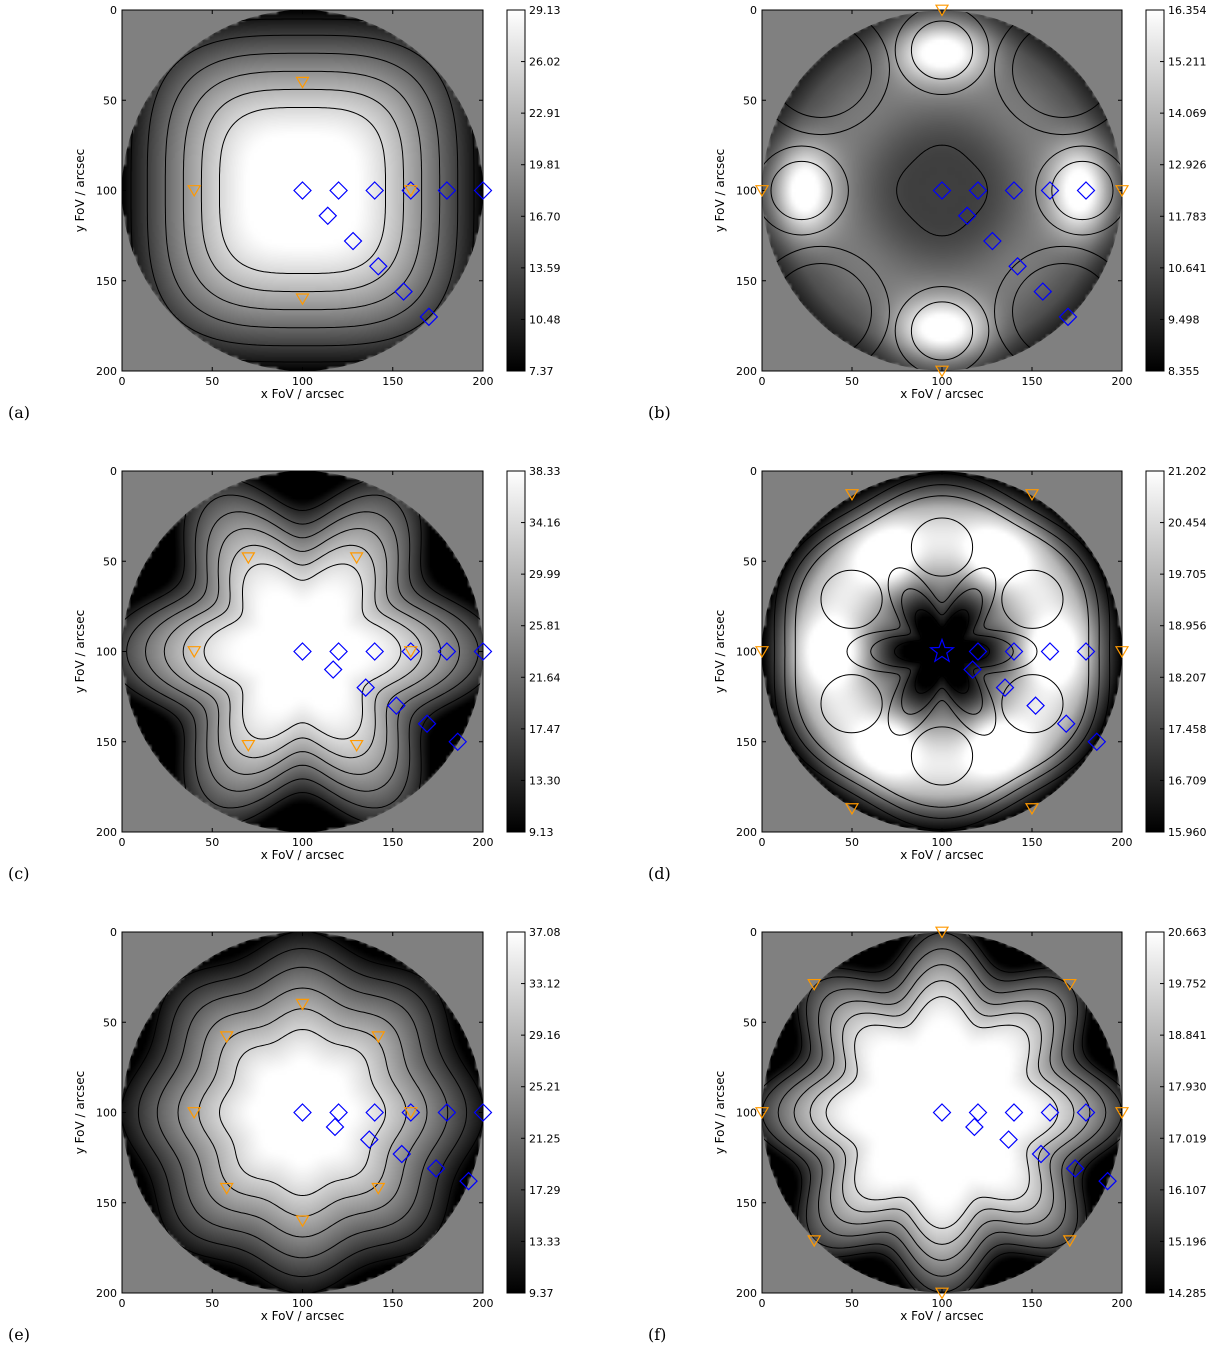  Describe the element at coordinates (942, 1303) in the screenshot. I see `x-tick-label: 100` at that location.